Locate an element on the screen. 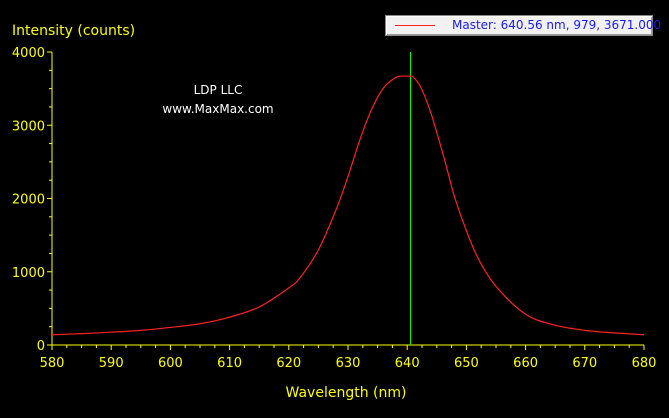  x-tick-label: 620 is located at coordinates (288, 363).